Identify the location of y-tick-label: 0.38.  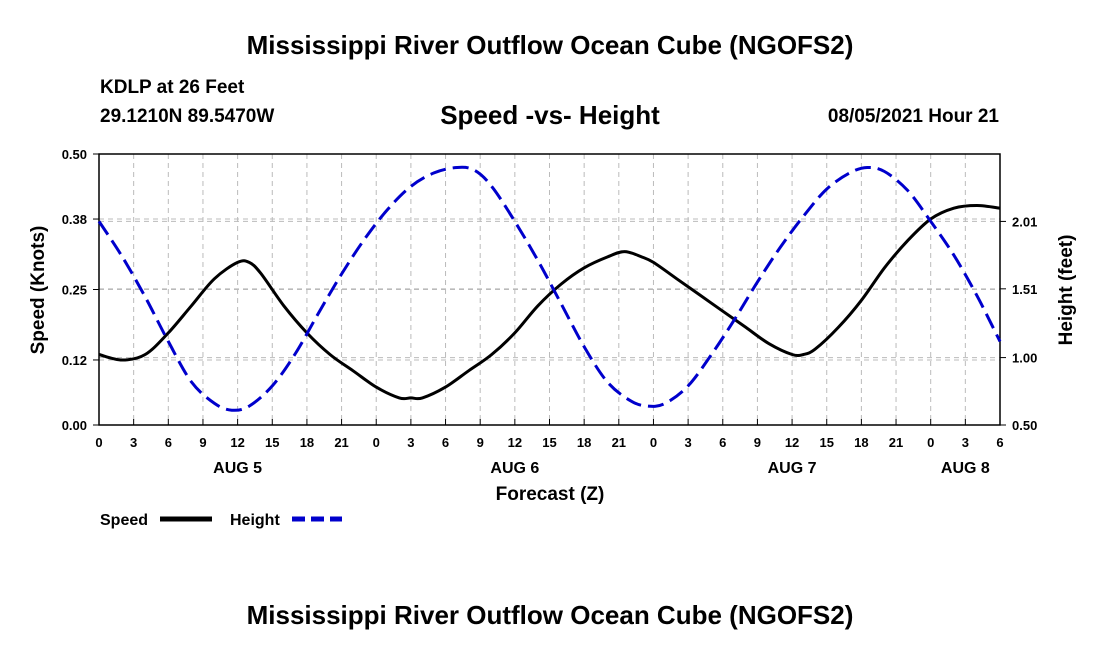
(74, 219).